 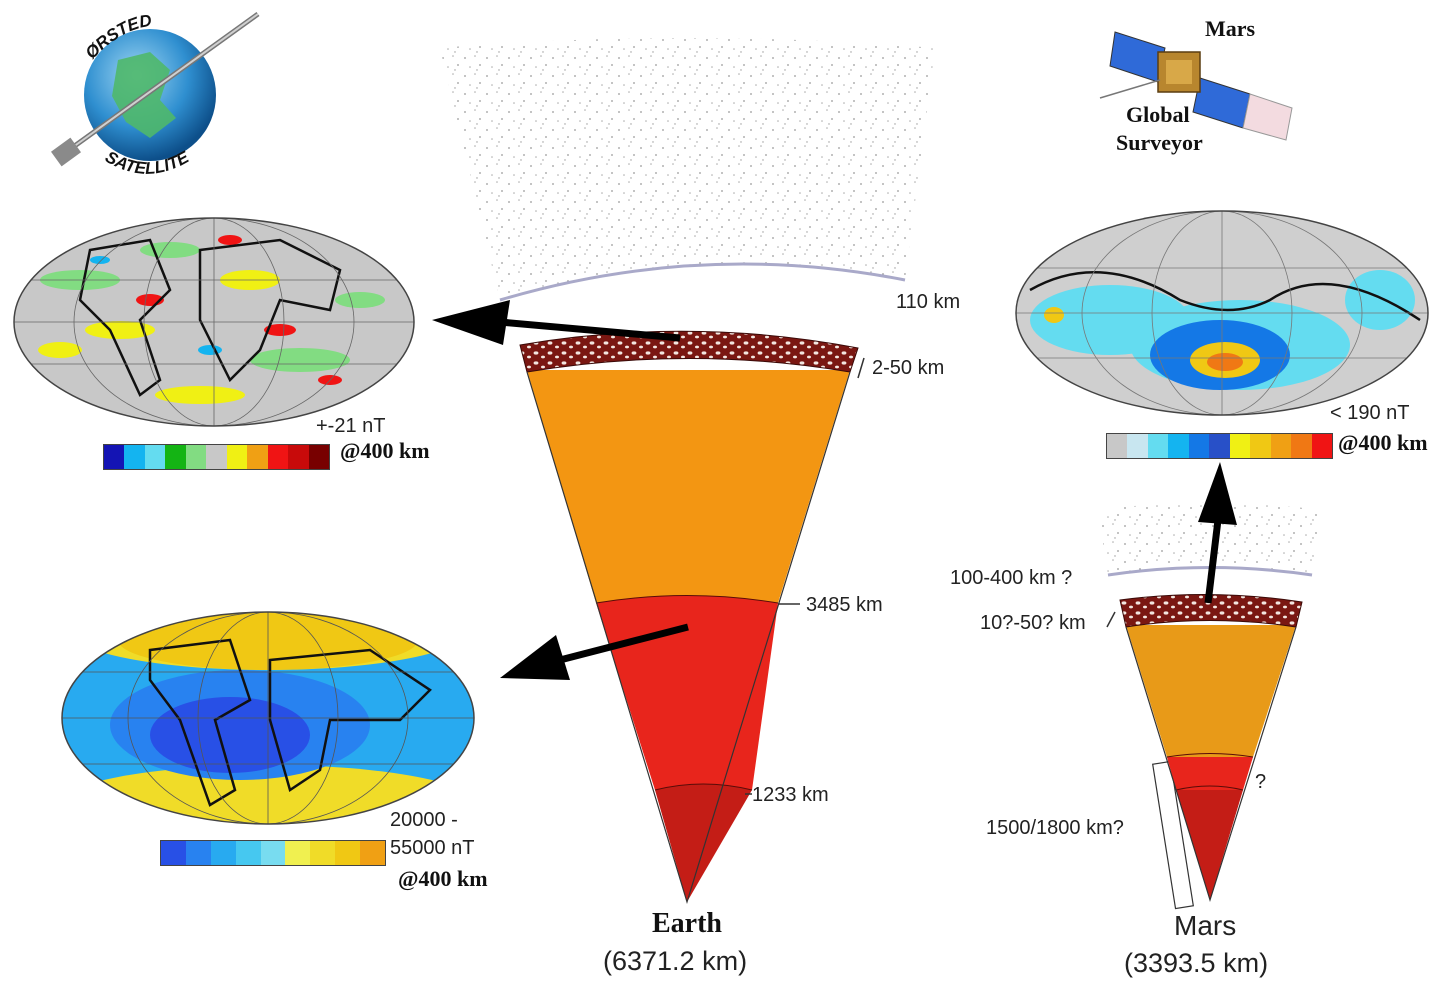 What do you see at coordinates (805, 576) in the screenshot?
I see `earth-depth-ticks` at bounding box center [805, 576].